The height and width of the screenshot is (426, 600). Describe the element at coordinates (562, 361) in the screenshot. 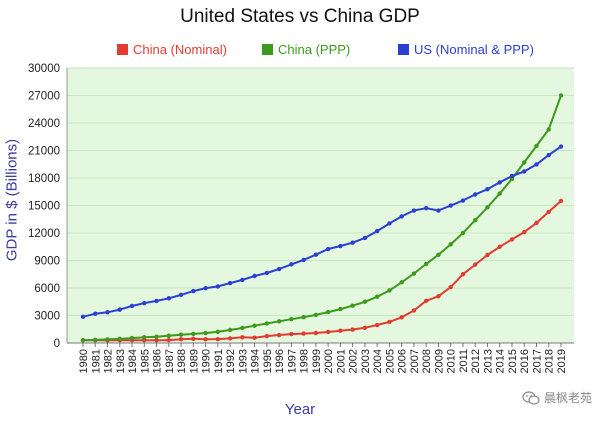

I see `x-tick-label: 2019` at that location.